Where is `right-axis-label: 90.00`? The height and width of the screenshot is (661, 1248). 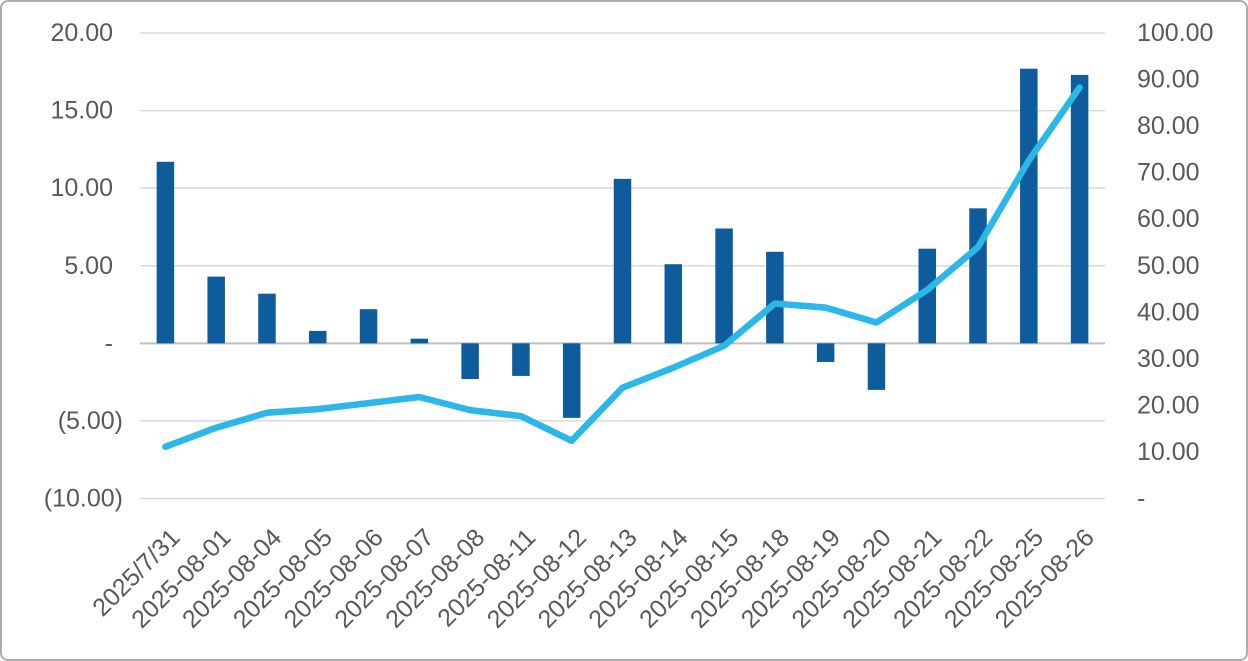
right-axis-label: 90.00 is located at coordinates (1168, 80).